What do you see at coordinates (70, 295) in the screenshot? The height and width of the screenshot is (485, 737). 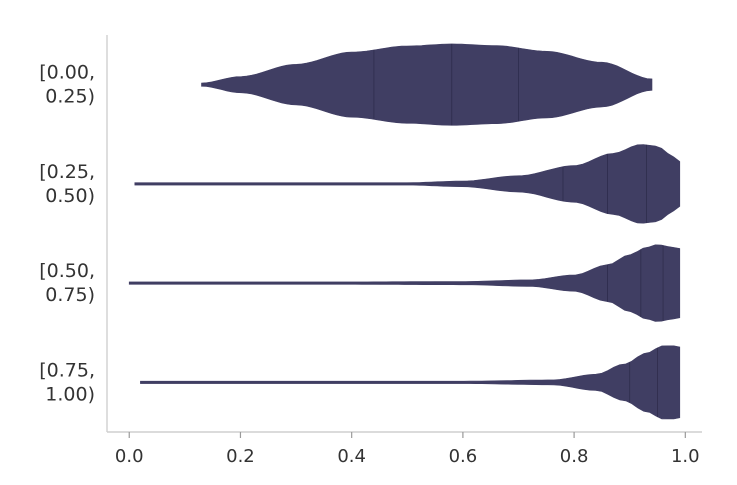 I see `category-label-line: 0.75)` at bounding box center [70, 295].